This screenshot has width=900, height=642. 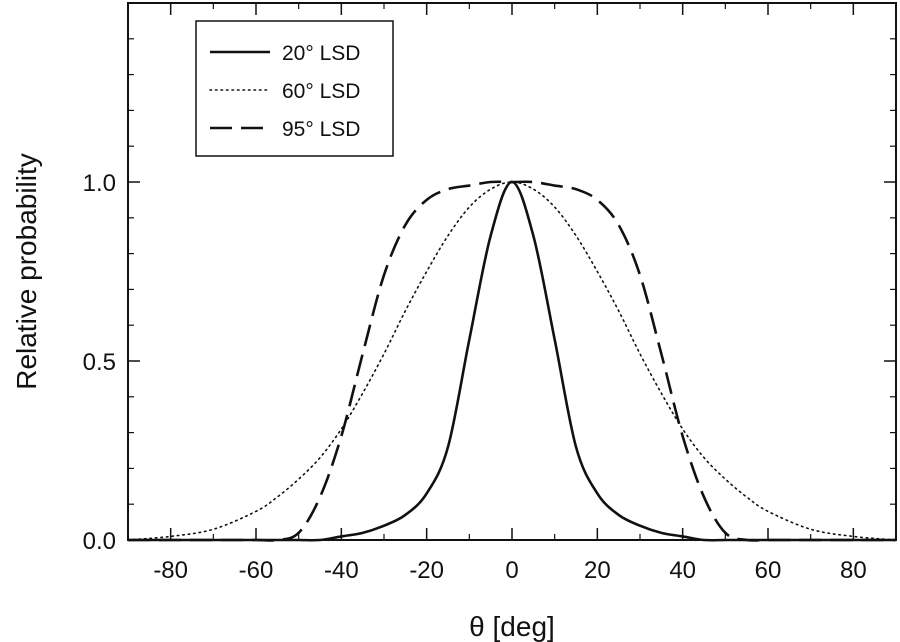 I want to click on x-tick-label: -80, so click(x=170, y=570).